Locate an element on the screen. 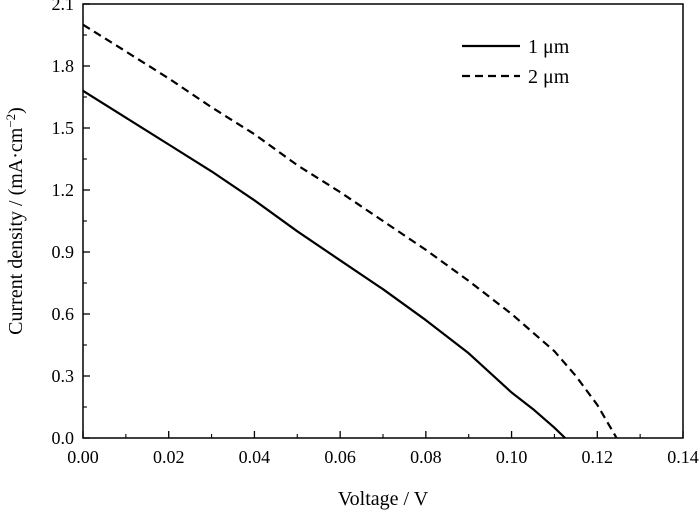 The width and height of the screenshot is (700, 513). y-tick-label: 0.9 is located at coordinates (63, 252).